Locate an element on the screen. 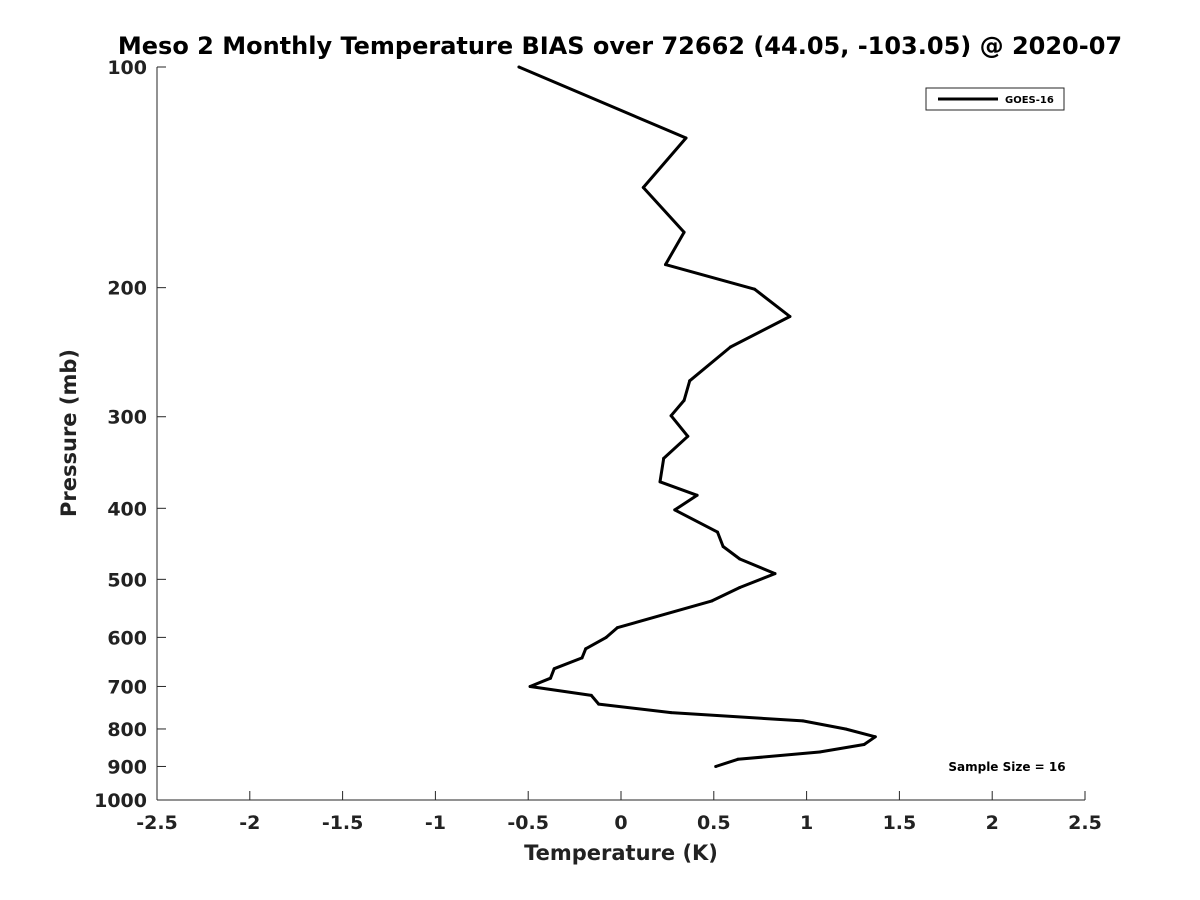 Image resolution: width=1200 pixels, height=900 pixels. sample-size-annotation: Sample Size = 16 is located at coordinates (1006, 767).